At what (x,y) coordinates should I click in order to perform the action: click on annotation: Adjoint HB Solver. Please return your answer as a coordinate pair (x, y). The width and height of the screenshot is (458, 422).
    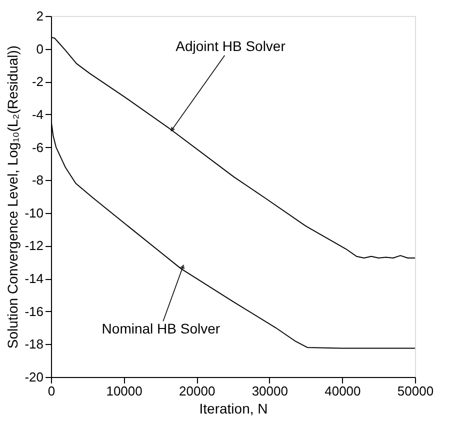
    Looking at the image, I should click on (231, 46).